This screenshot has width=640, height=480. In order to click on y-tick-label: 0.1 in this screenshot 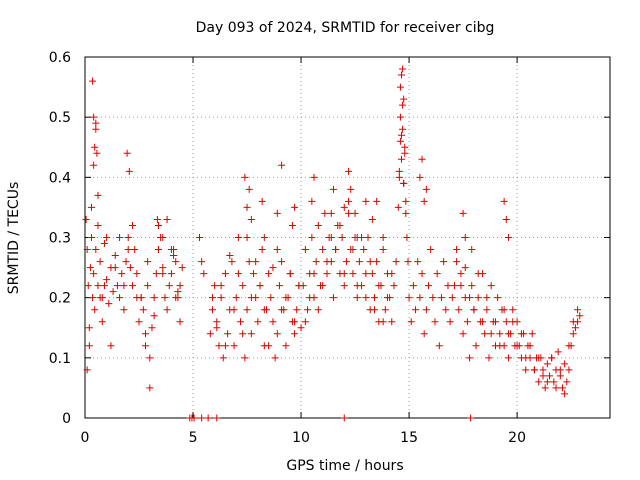, I will do `click(60, 359)`.